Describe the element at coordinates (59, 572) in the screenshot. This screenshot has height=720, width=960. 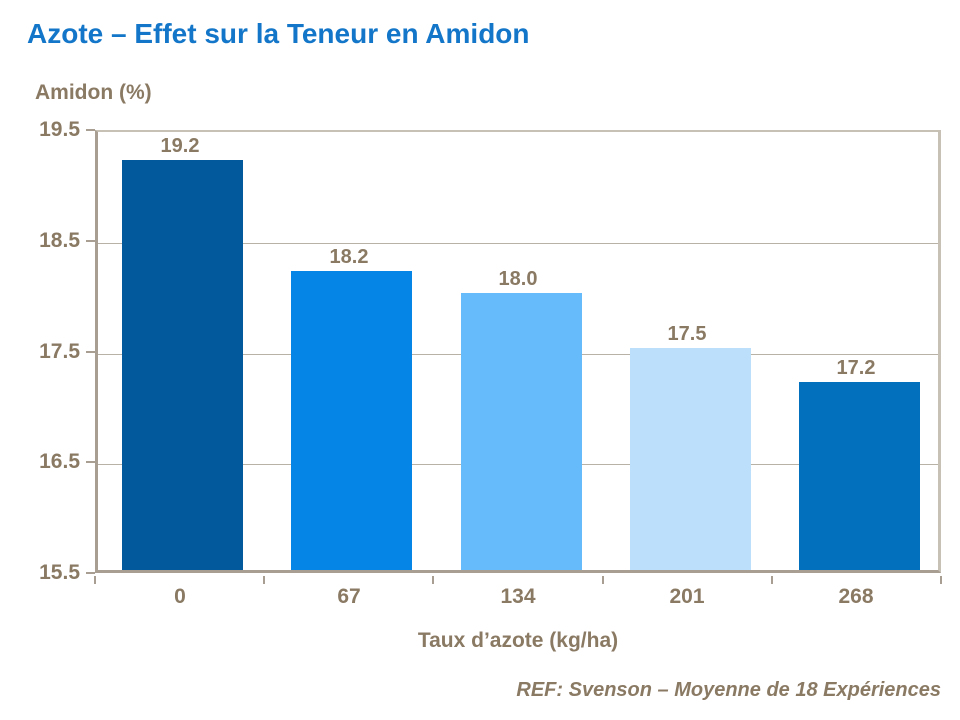
I see `y-tick-label: 15.5` at that location.